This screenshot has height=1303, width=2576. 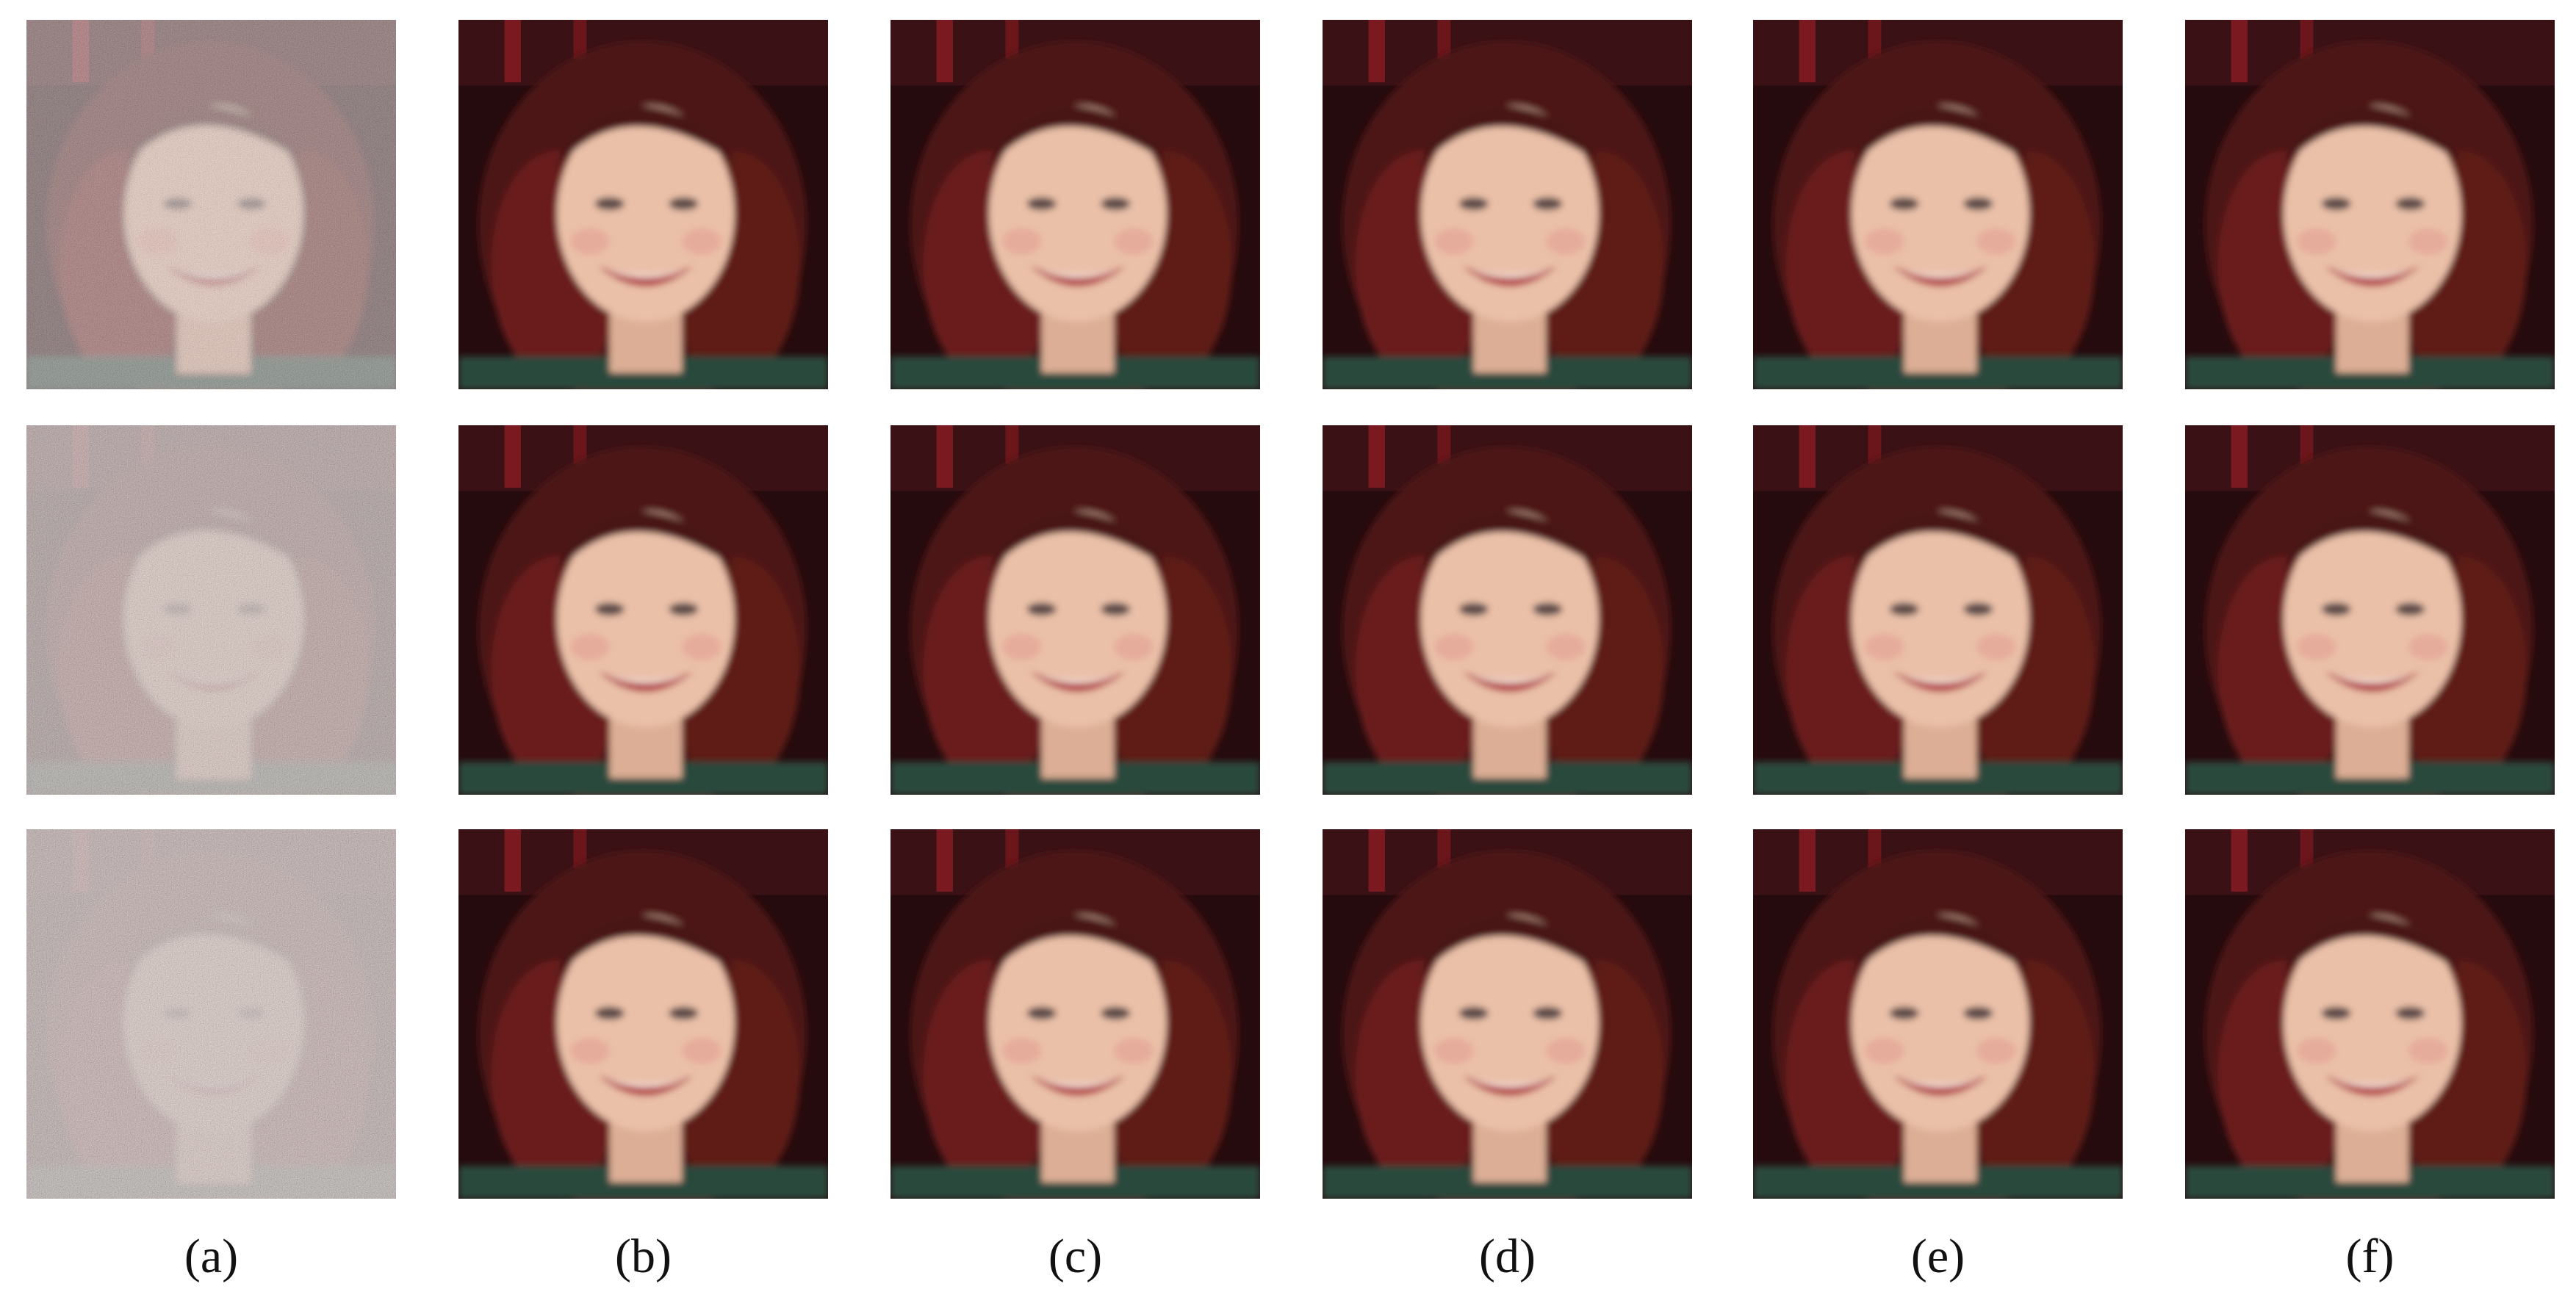 What do you see at coordinates (1938, 1256) in the screenshot?
I see `panel-label: (e)` at bounding box center [1938, 1256].